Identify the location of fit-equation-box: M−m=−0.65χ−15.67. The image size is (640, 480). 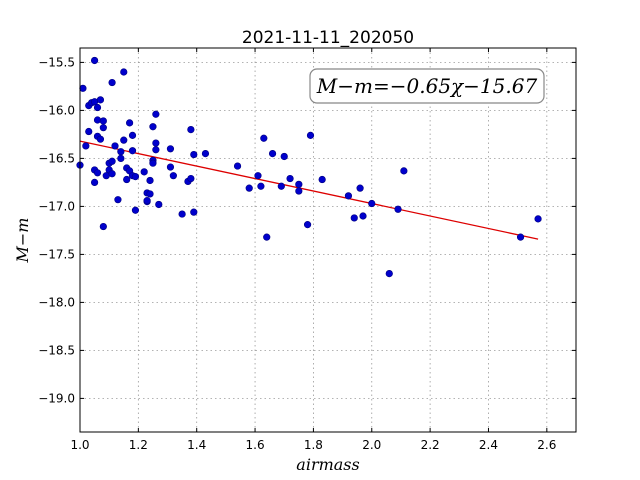
(427, 86).